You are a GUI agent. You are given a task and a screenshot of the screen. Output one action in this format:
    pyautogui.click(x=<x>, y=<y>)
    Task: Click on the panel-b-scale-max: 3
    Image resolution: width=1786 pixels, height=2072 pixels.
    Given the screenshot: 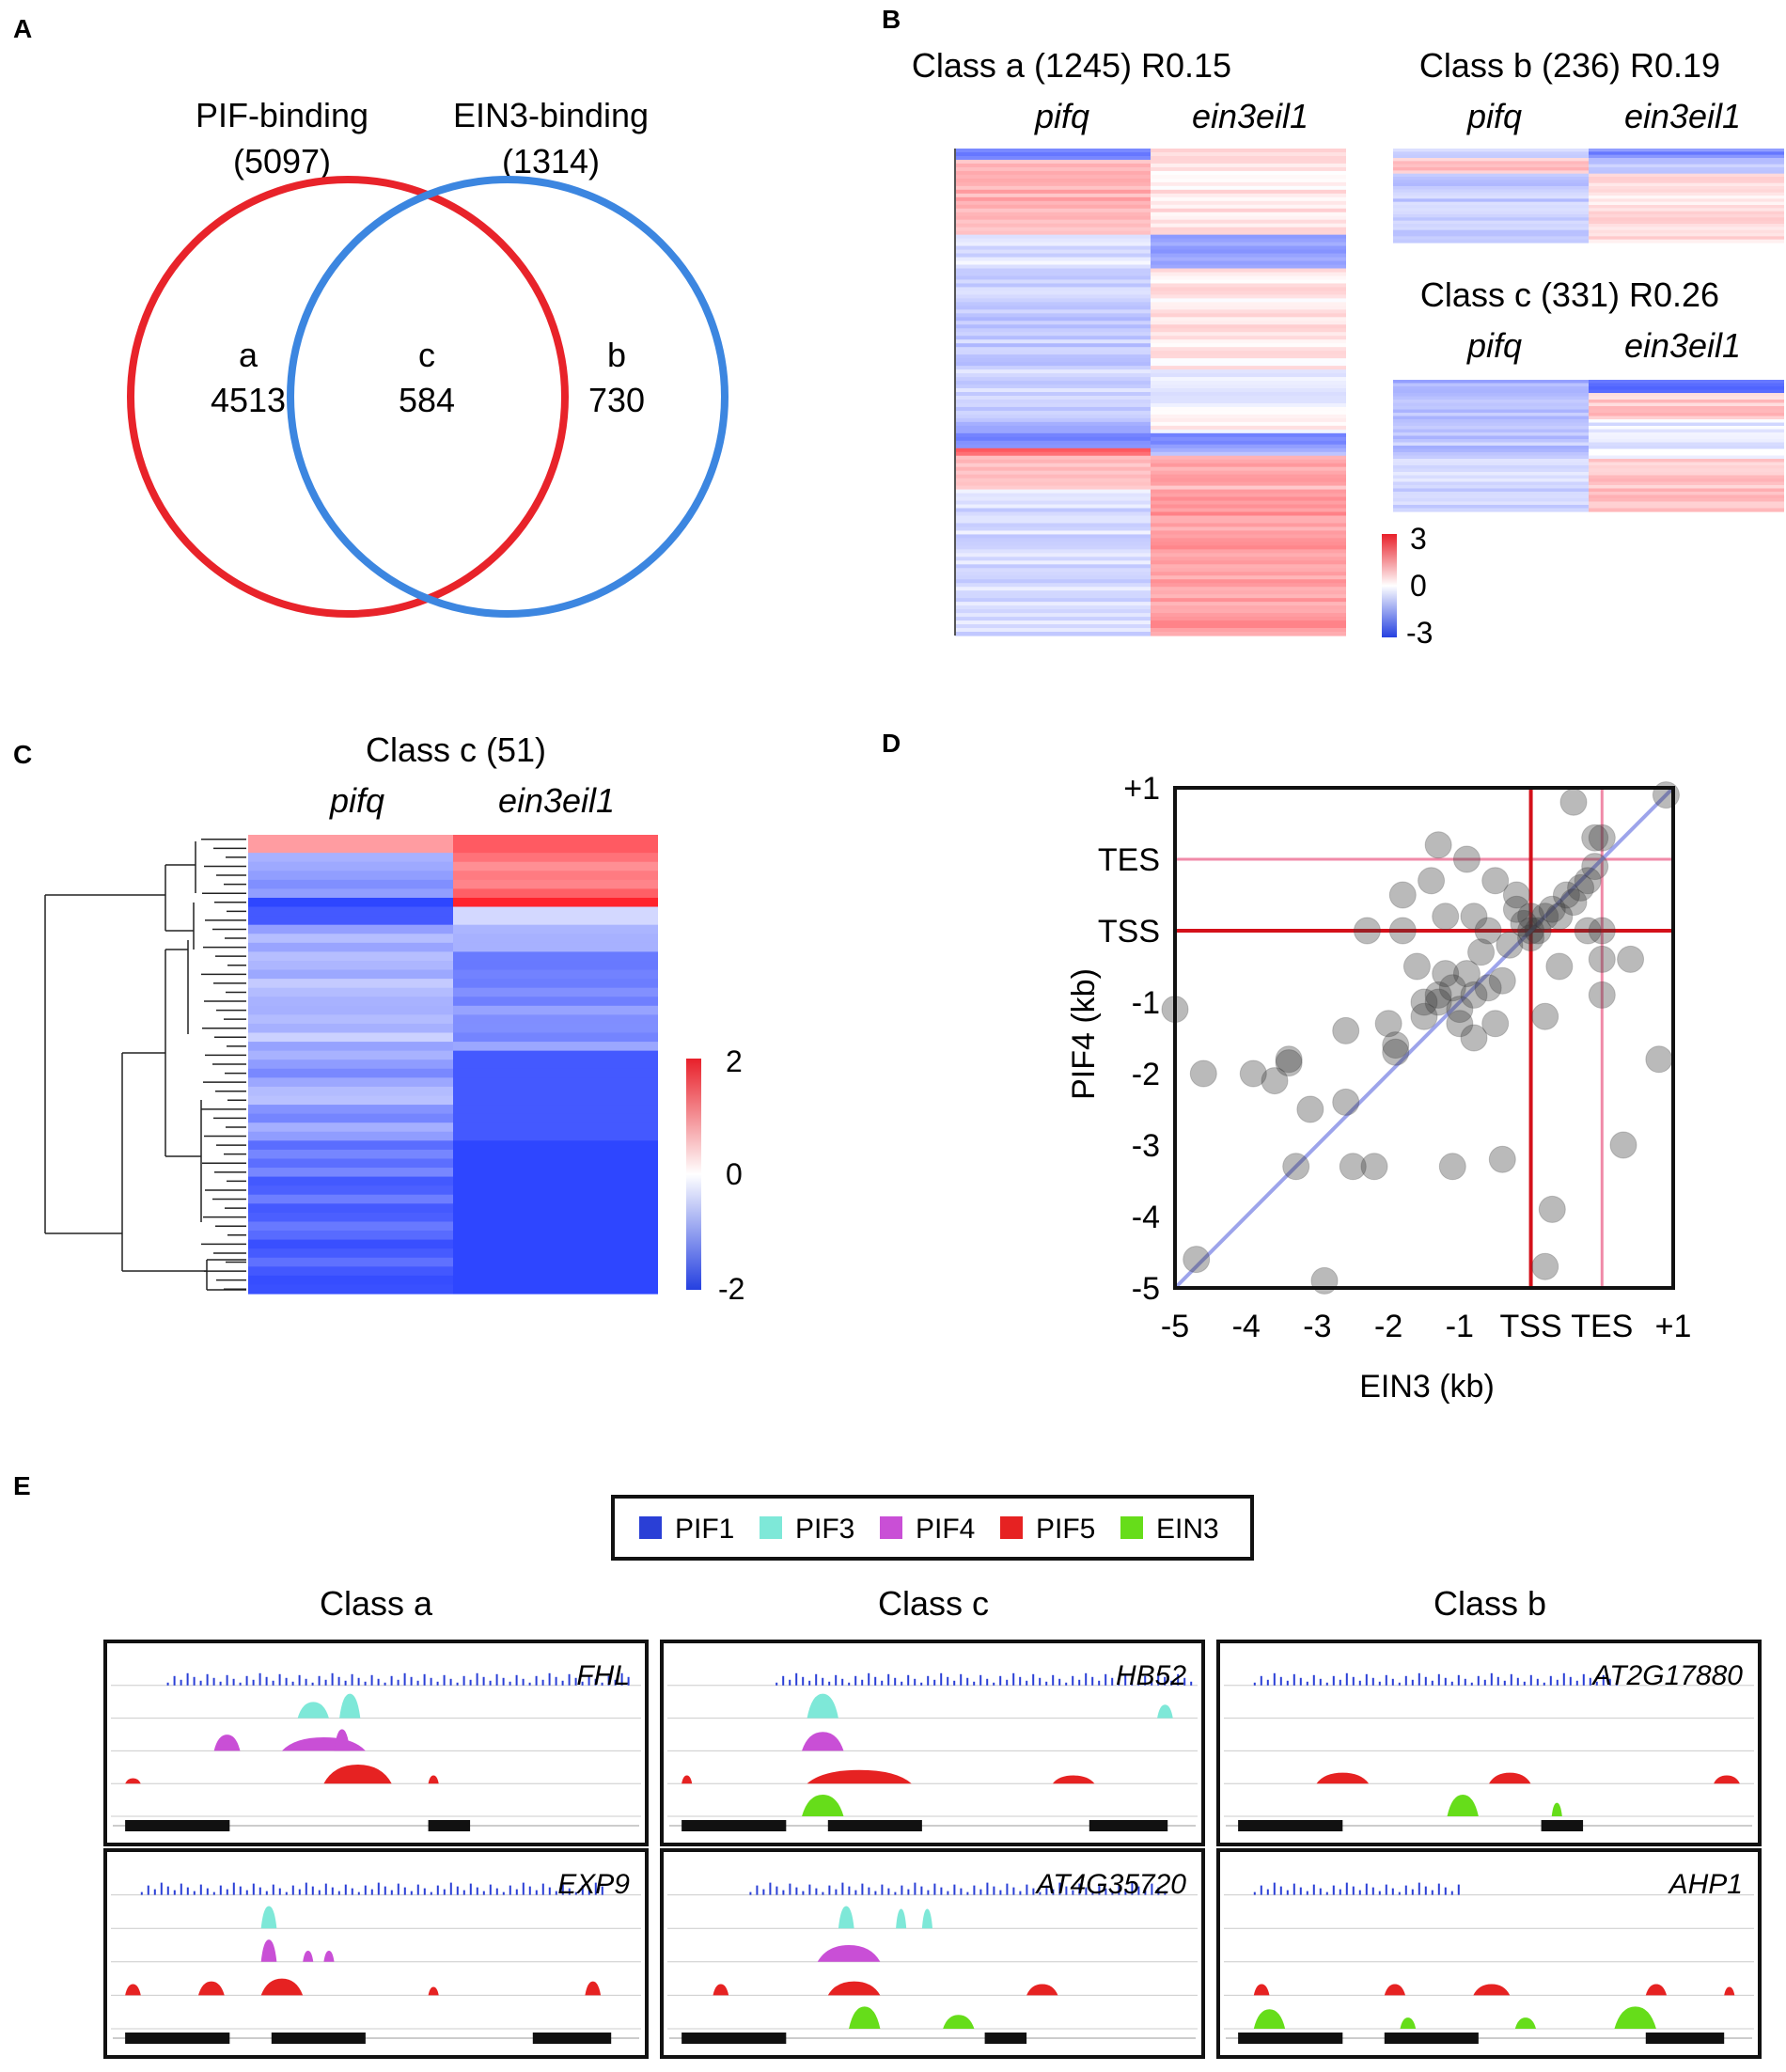 What is the action you would take?
    pyautogui.click(x=1418, y=539)
    